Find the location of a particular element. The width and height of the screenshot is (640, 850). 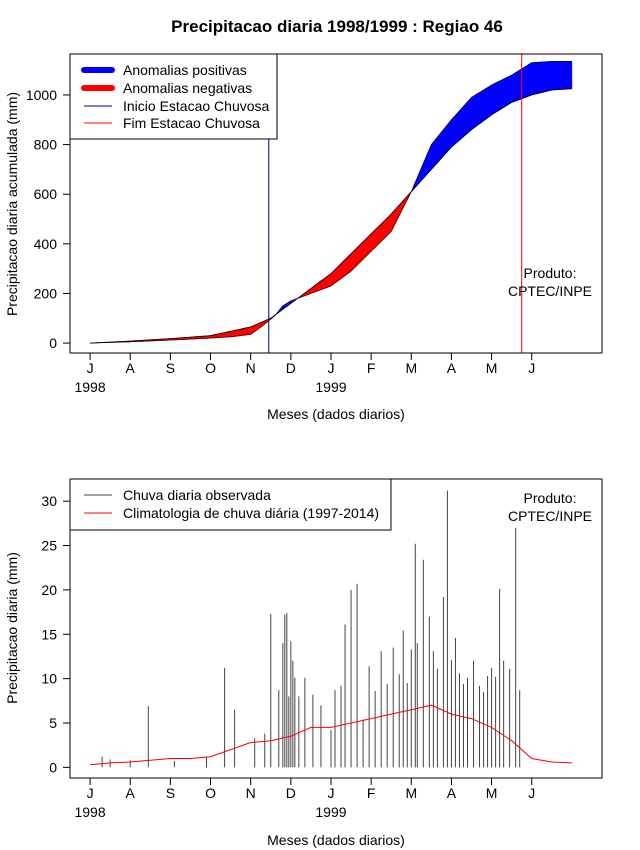

top-x-tick-label: S is located at coordinates (170, 368).